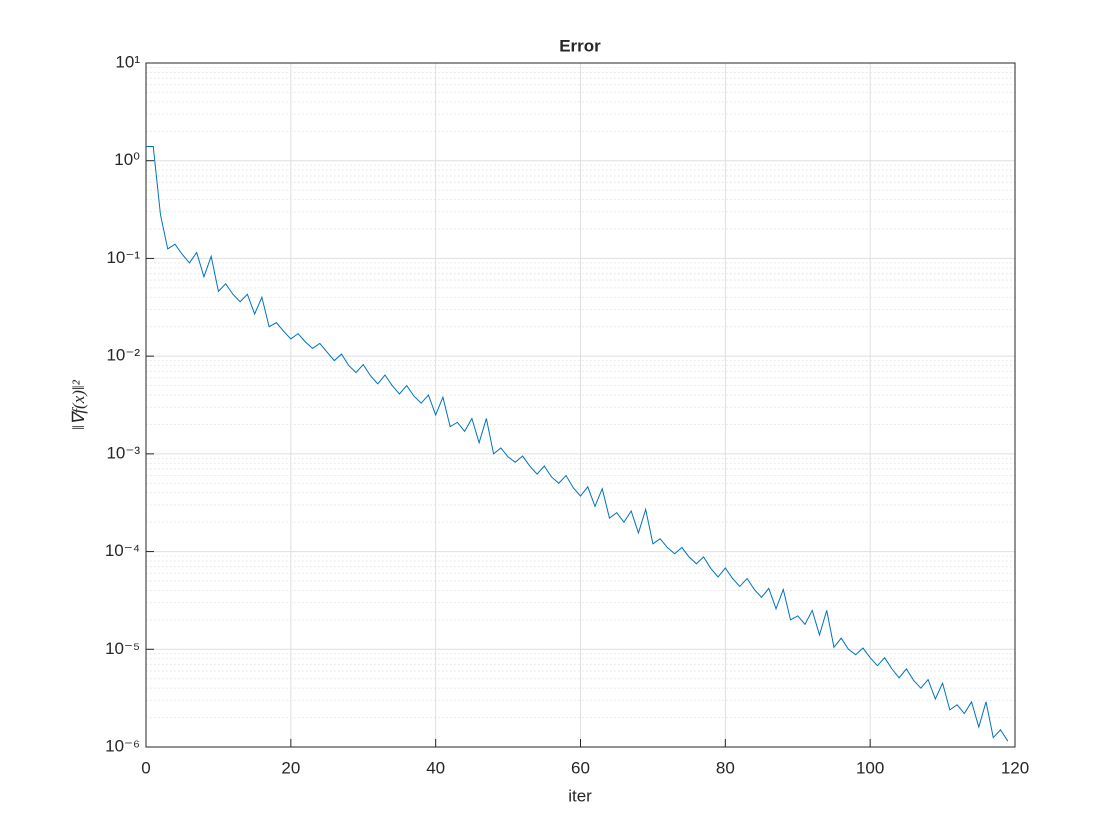  I want to click on y-tick-label: 10⁻⁴, so click(122, 550).